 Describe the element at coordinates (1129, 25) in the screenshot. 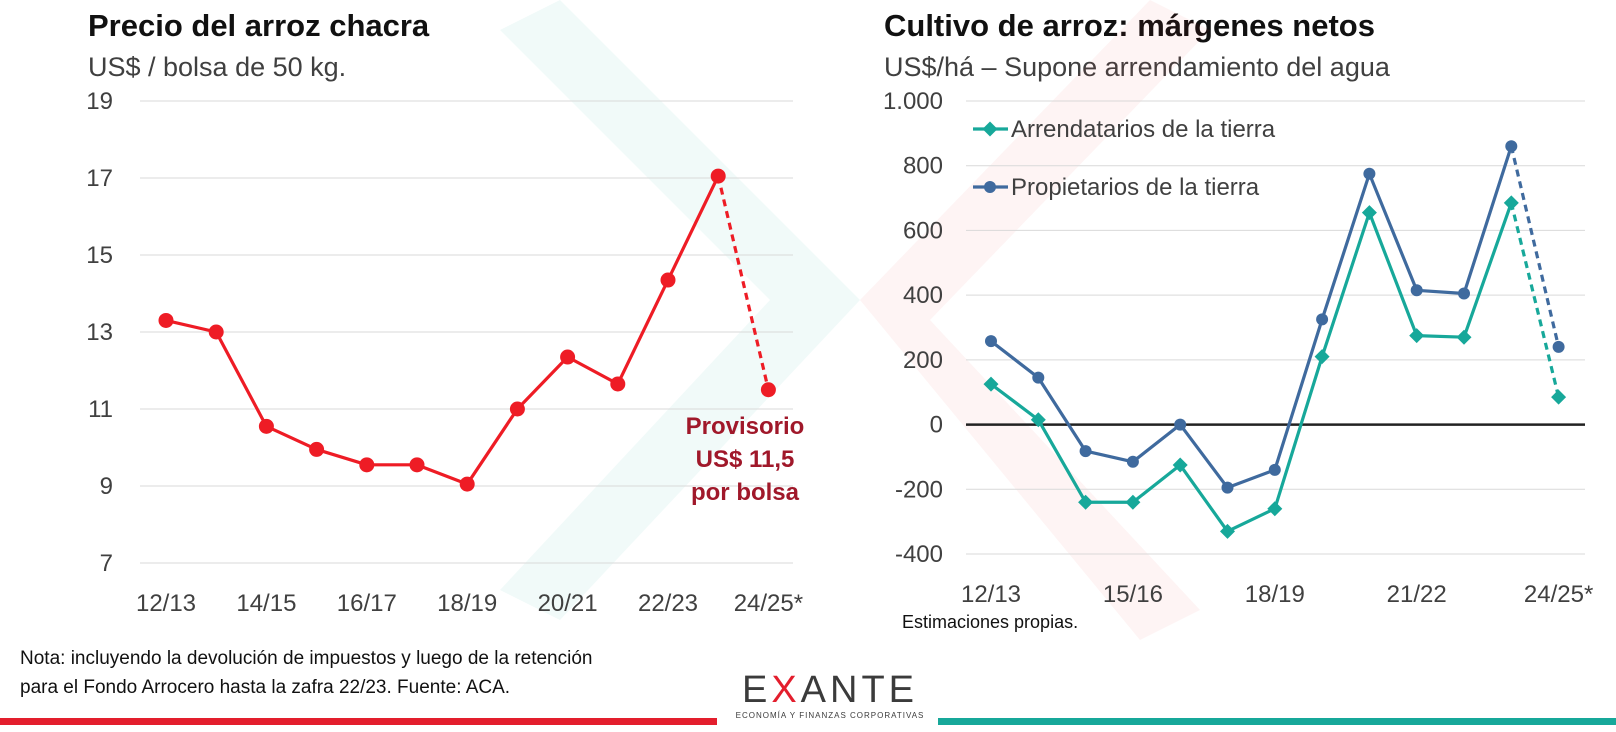

I see `right-chart-title: Cultivo de arroz: márgenes netos` at that location.